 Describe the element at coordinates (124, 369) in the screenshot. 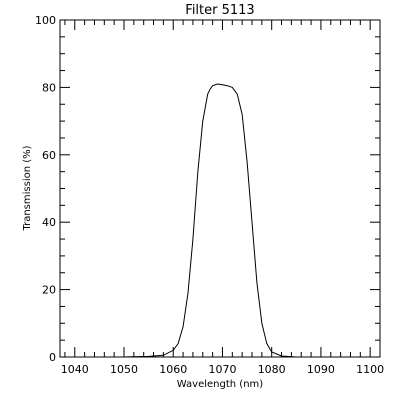

I see `x-tick-label: 1050` at that location.